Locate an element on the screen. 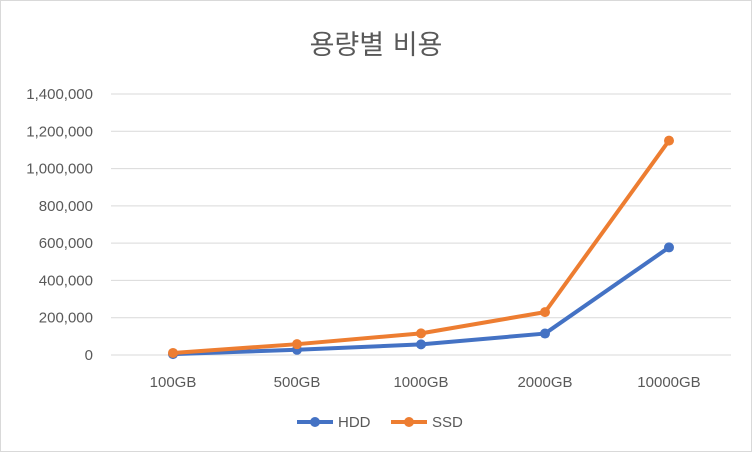 This screenshot has width=752, height=452. y-tick-label: 600,000 is located at coordinates (66, 243).